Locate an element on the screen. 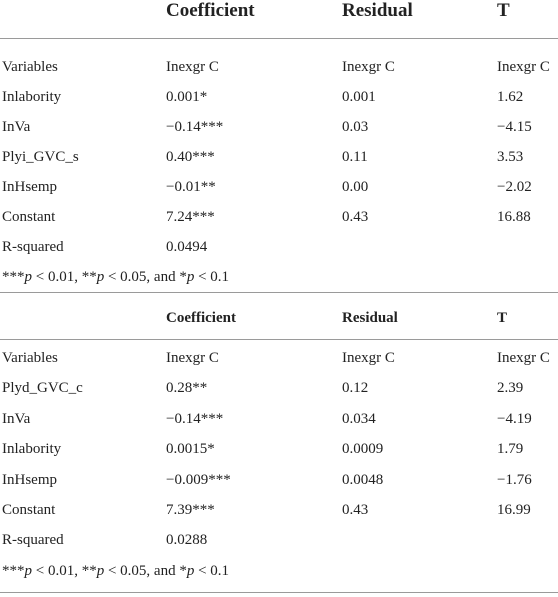  table-cell: 7.24*** is located at coordinates (190, 217).